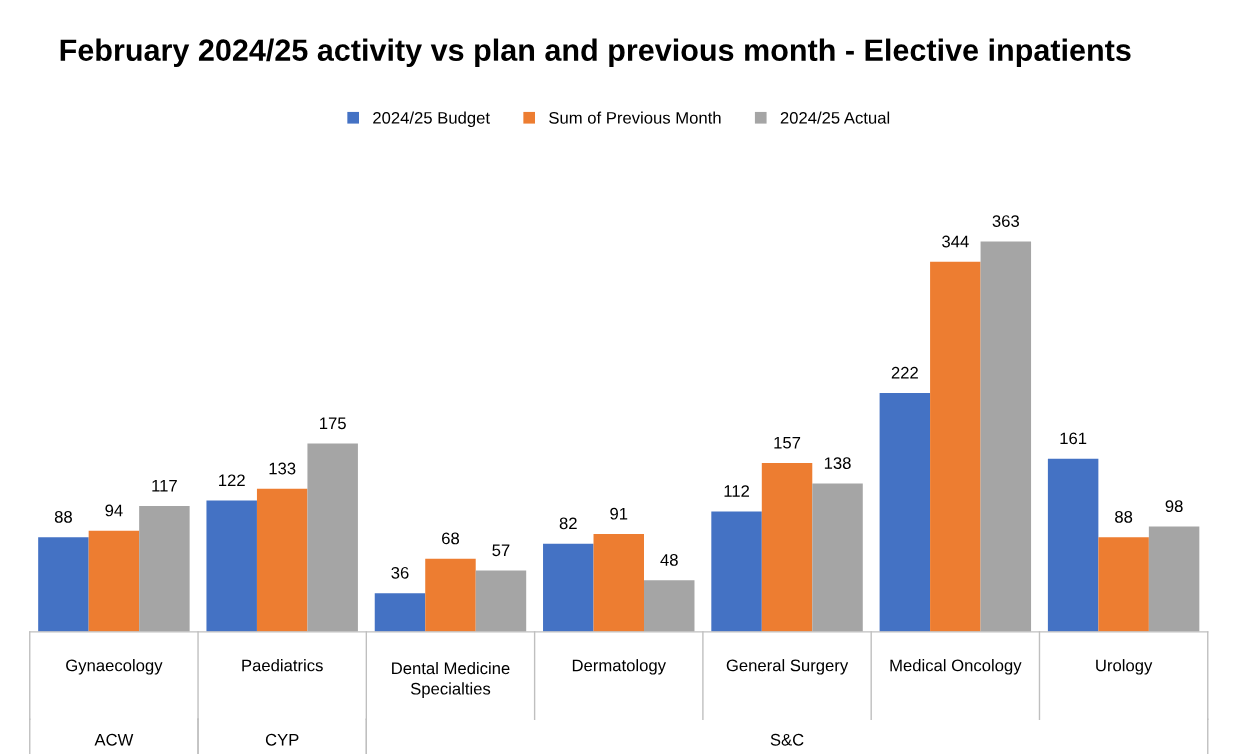 The image size is (1240, 754). What do you see at coordinates (787, 667) in the screenshot?
I see `x-tick-label: General Surgery` at bounding box center [787, 667].